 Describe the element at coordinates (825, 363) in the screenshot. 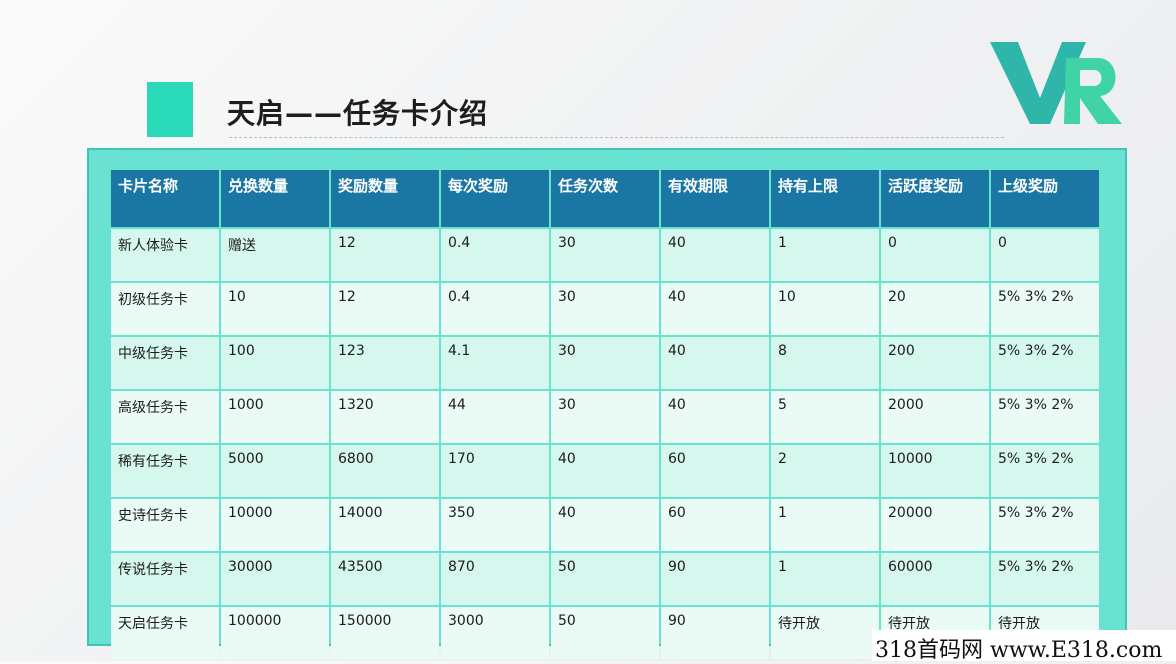

I see `table-cell: 8` at that location.